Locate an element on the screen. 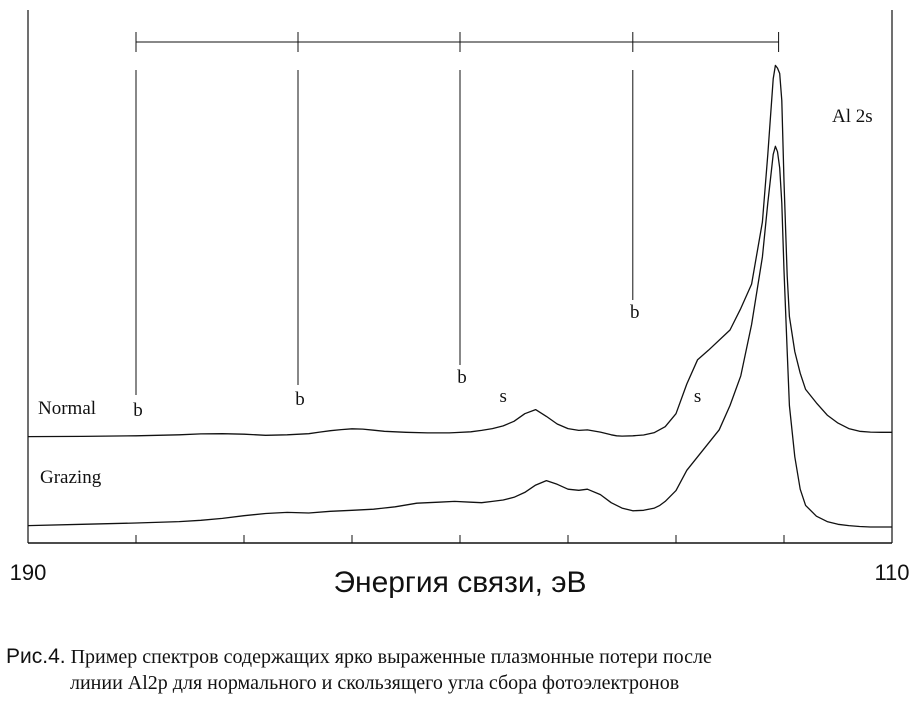 The width and height of the screenshot is (922, 705). x-tick-label: 110 is located at coordinates (891, 572).